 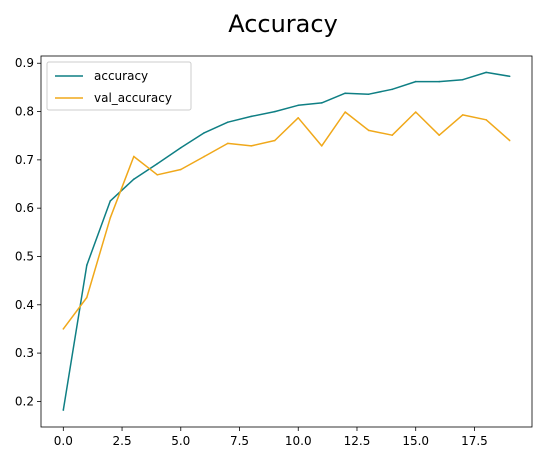 I want to click on y-tick-label: 0.7, so click(x=24, y=160).